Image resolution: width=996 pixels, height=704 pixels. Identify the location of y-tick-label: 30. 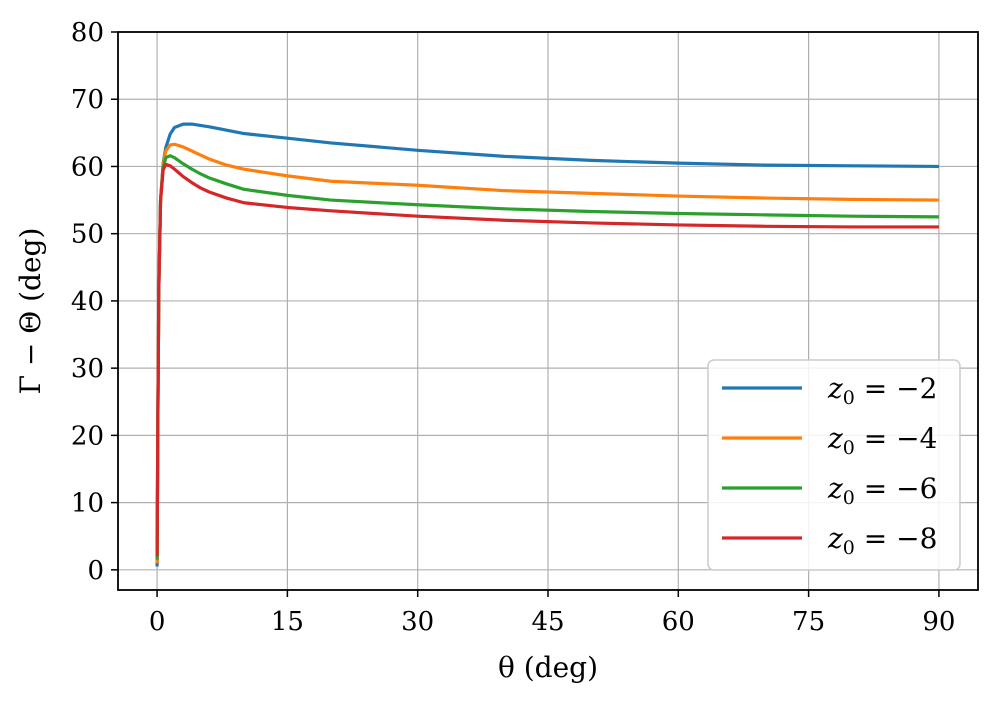
(87, 369).